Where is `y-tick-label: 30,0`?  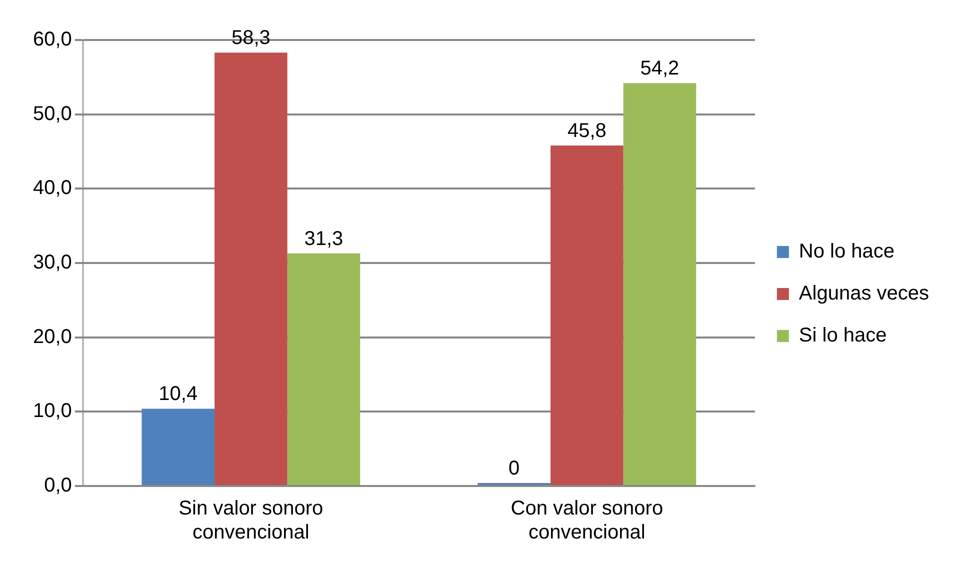 y-tick-label: 30,0 is located at coordinates (52, 263).